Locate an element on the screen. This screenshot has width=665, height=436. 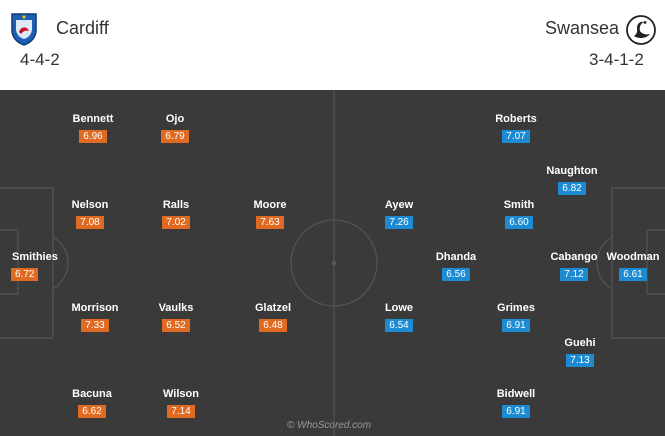
player-card-roberts: Roberts 7.07 is located at coordinates (516, 128).